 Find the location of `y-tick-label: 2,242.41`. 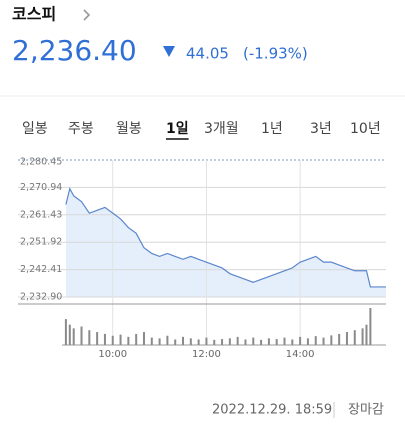

y-tick-label: 2,242.41 is located at coordinates (41, 269).